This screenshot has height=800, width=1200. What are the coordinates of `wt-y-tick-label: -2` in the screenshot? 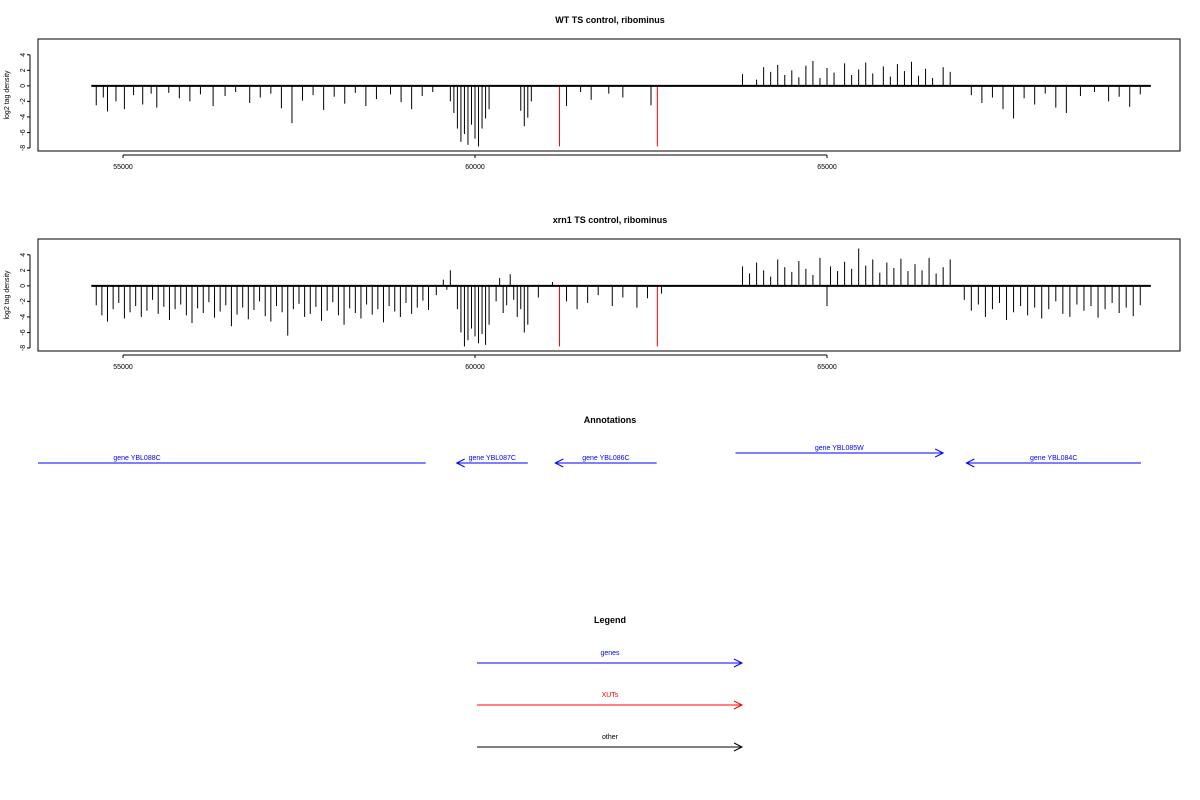 It's located at (23, 101).